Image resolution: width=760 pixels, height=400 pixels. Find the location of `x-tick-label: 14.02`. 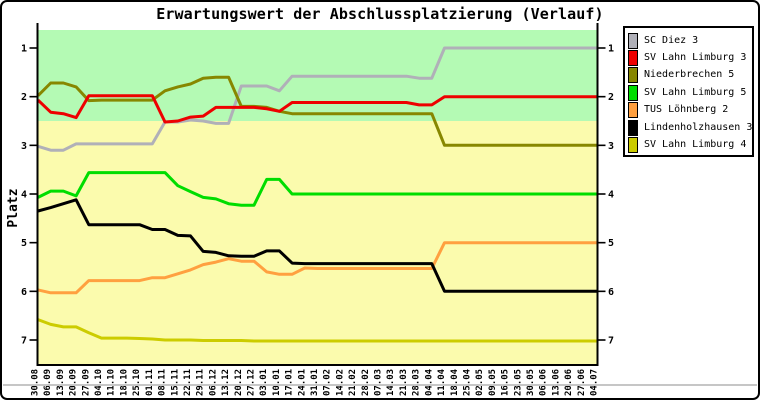

x-tick-label: 14.02 is located at coordinates (340, 382).